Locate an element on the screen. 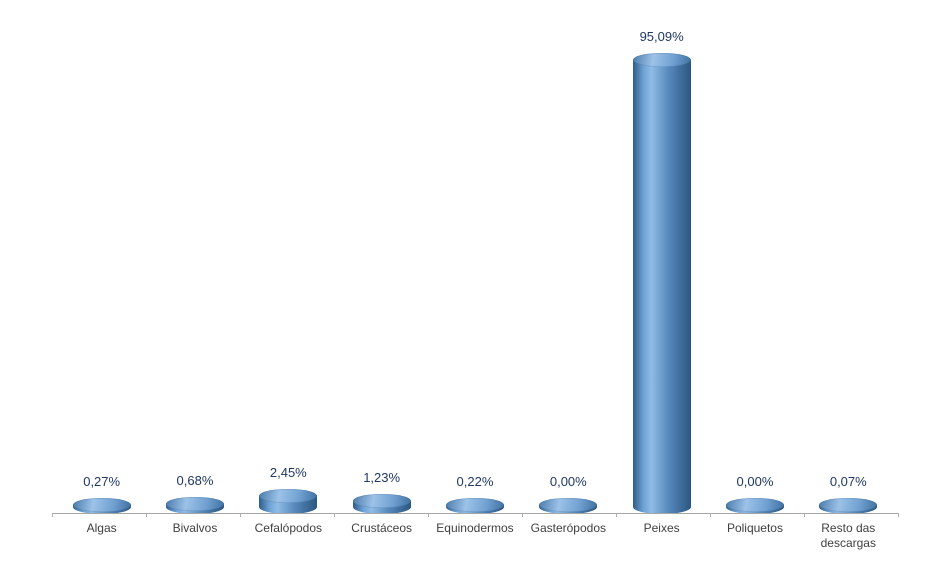 This screenshot has height=577, width=950. cylinder-body is located at coordinates (661, 287).